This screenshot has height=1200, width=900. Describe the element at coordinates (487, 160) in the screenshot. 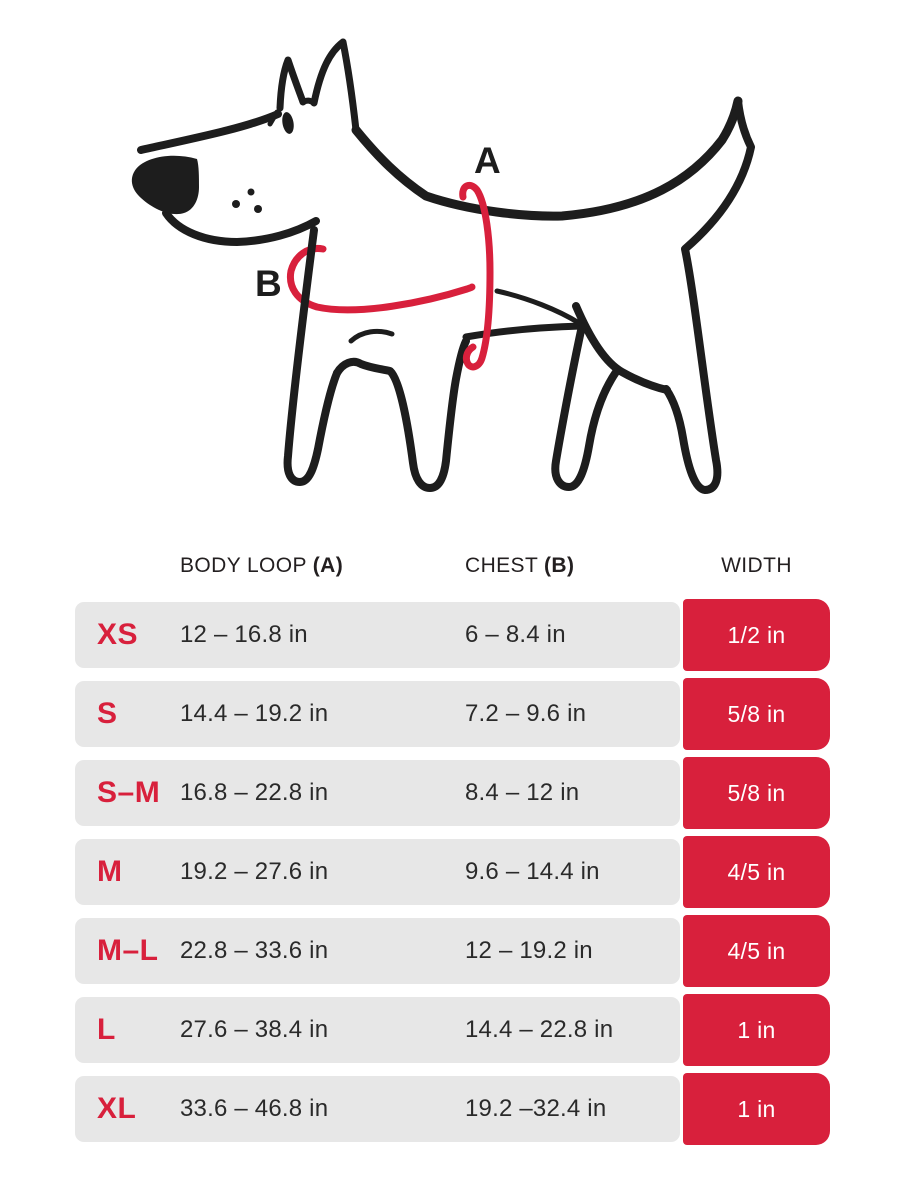

I see `label-a: A` at that location.